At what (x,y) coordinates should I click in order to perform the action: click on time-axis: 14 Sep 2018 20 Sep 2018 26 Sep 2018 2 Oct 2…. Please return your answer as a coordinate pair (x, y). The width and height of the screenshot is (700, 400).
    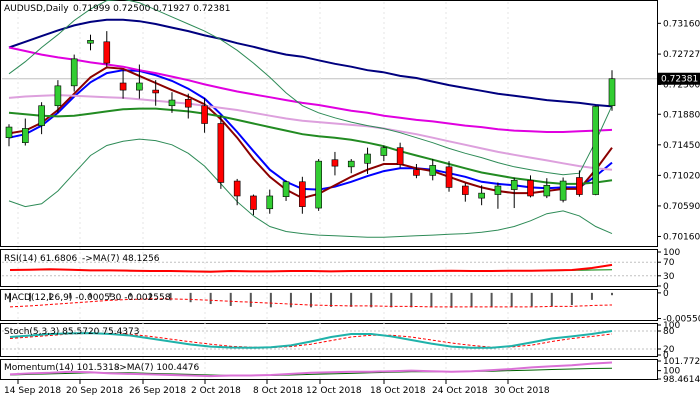
    Looking at the image, I should click on (277, 388).